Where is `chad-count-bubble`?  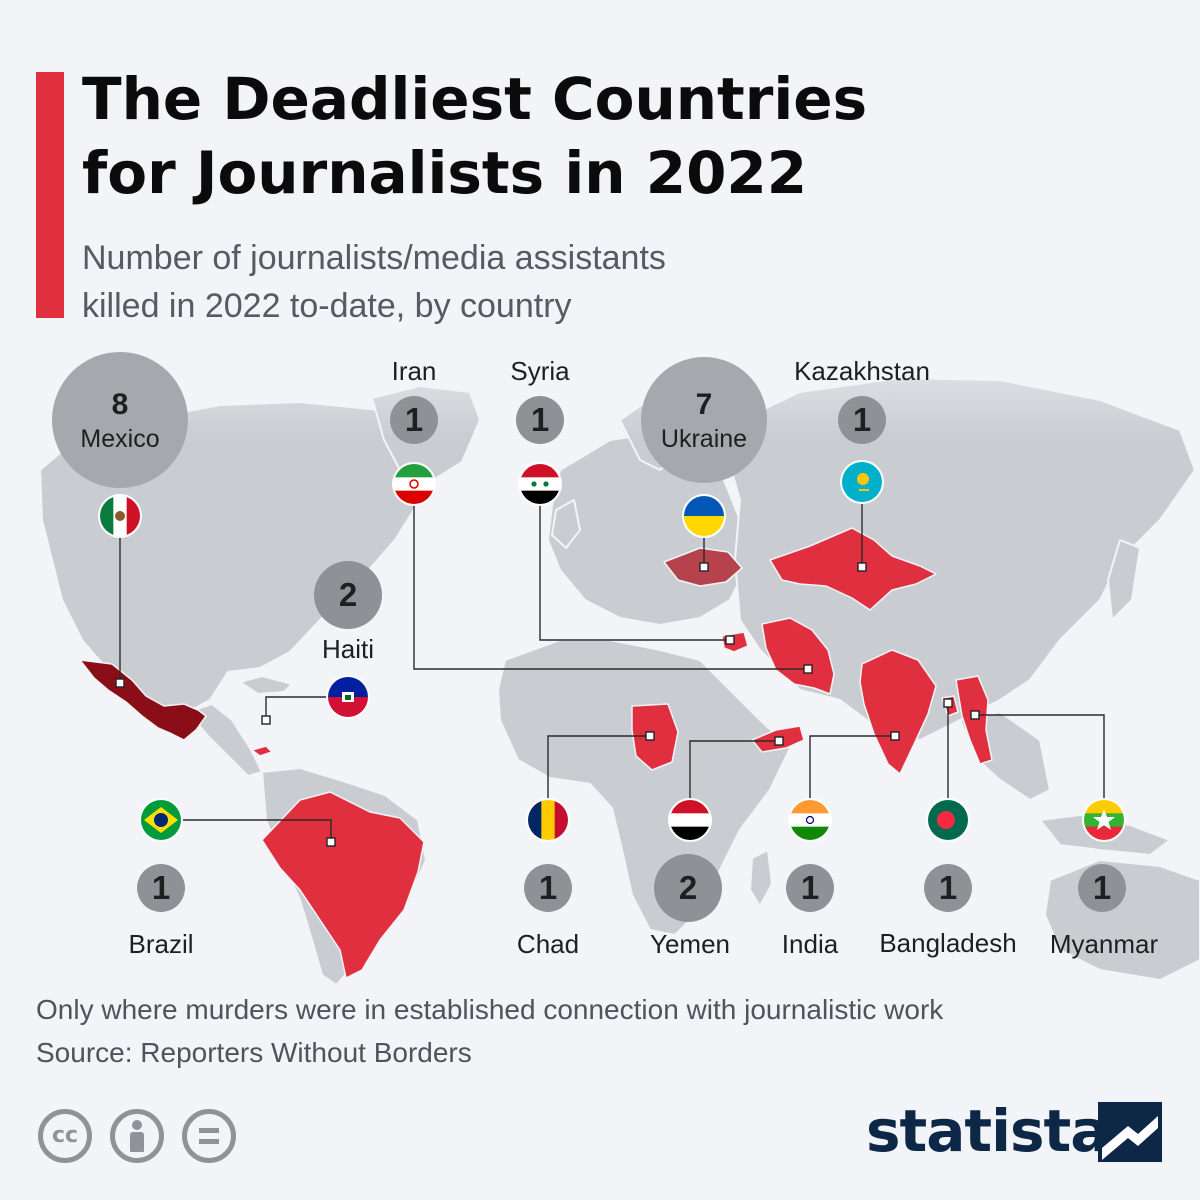
chad-count-bubble is located at coordinates (548, 888).